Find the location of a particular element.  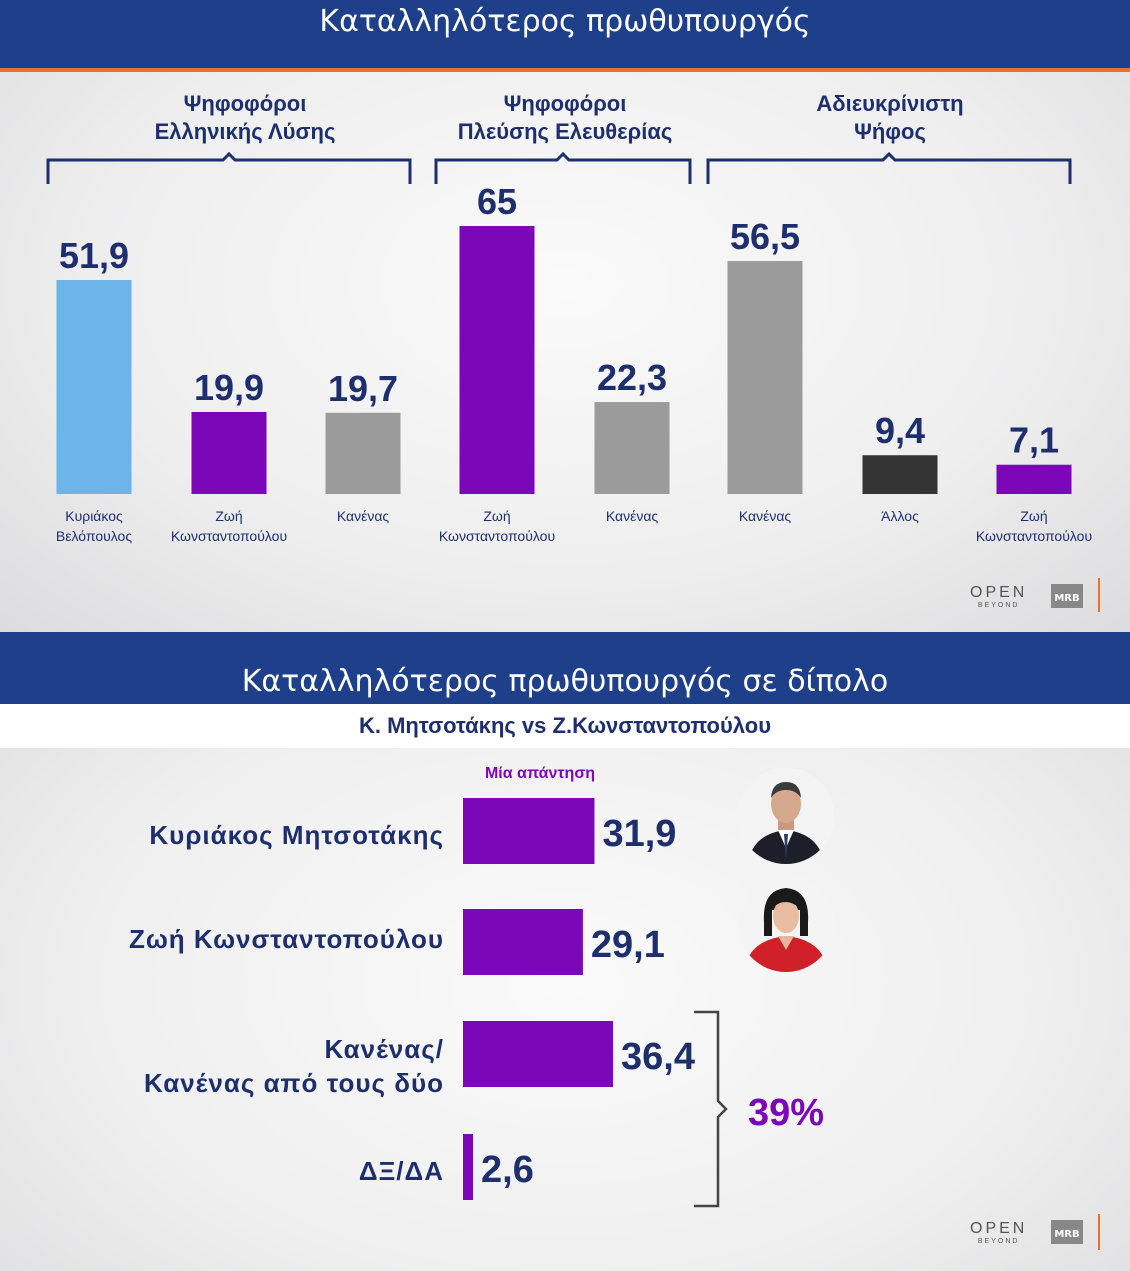

bar-value-label: 9,4 is located at coordinates (900, 430).